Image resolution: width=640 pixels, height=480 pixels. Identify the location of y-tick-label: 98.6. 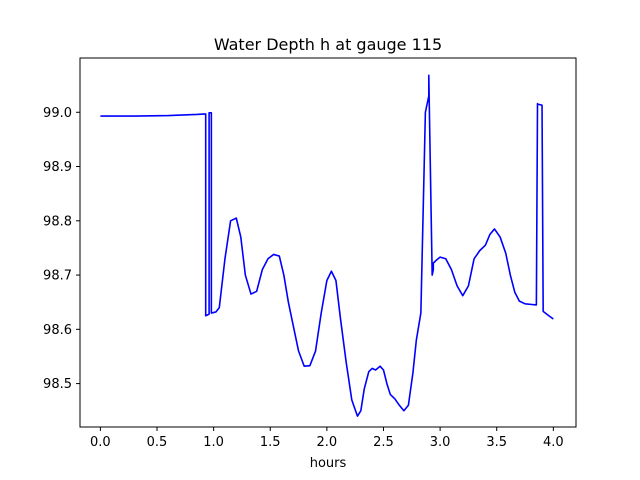
(57, 330).